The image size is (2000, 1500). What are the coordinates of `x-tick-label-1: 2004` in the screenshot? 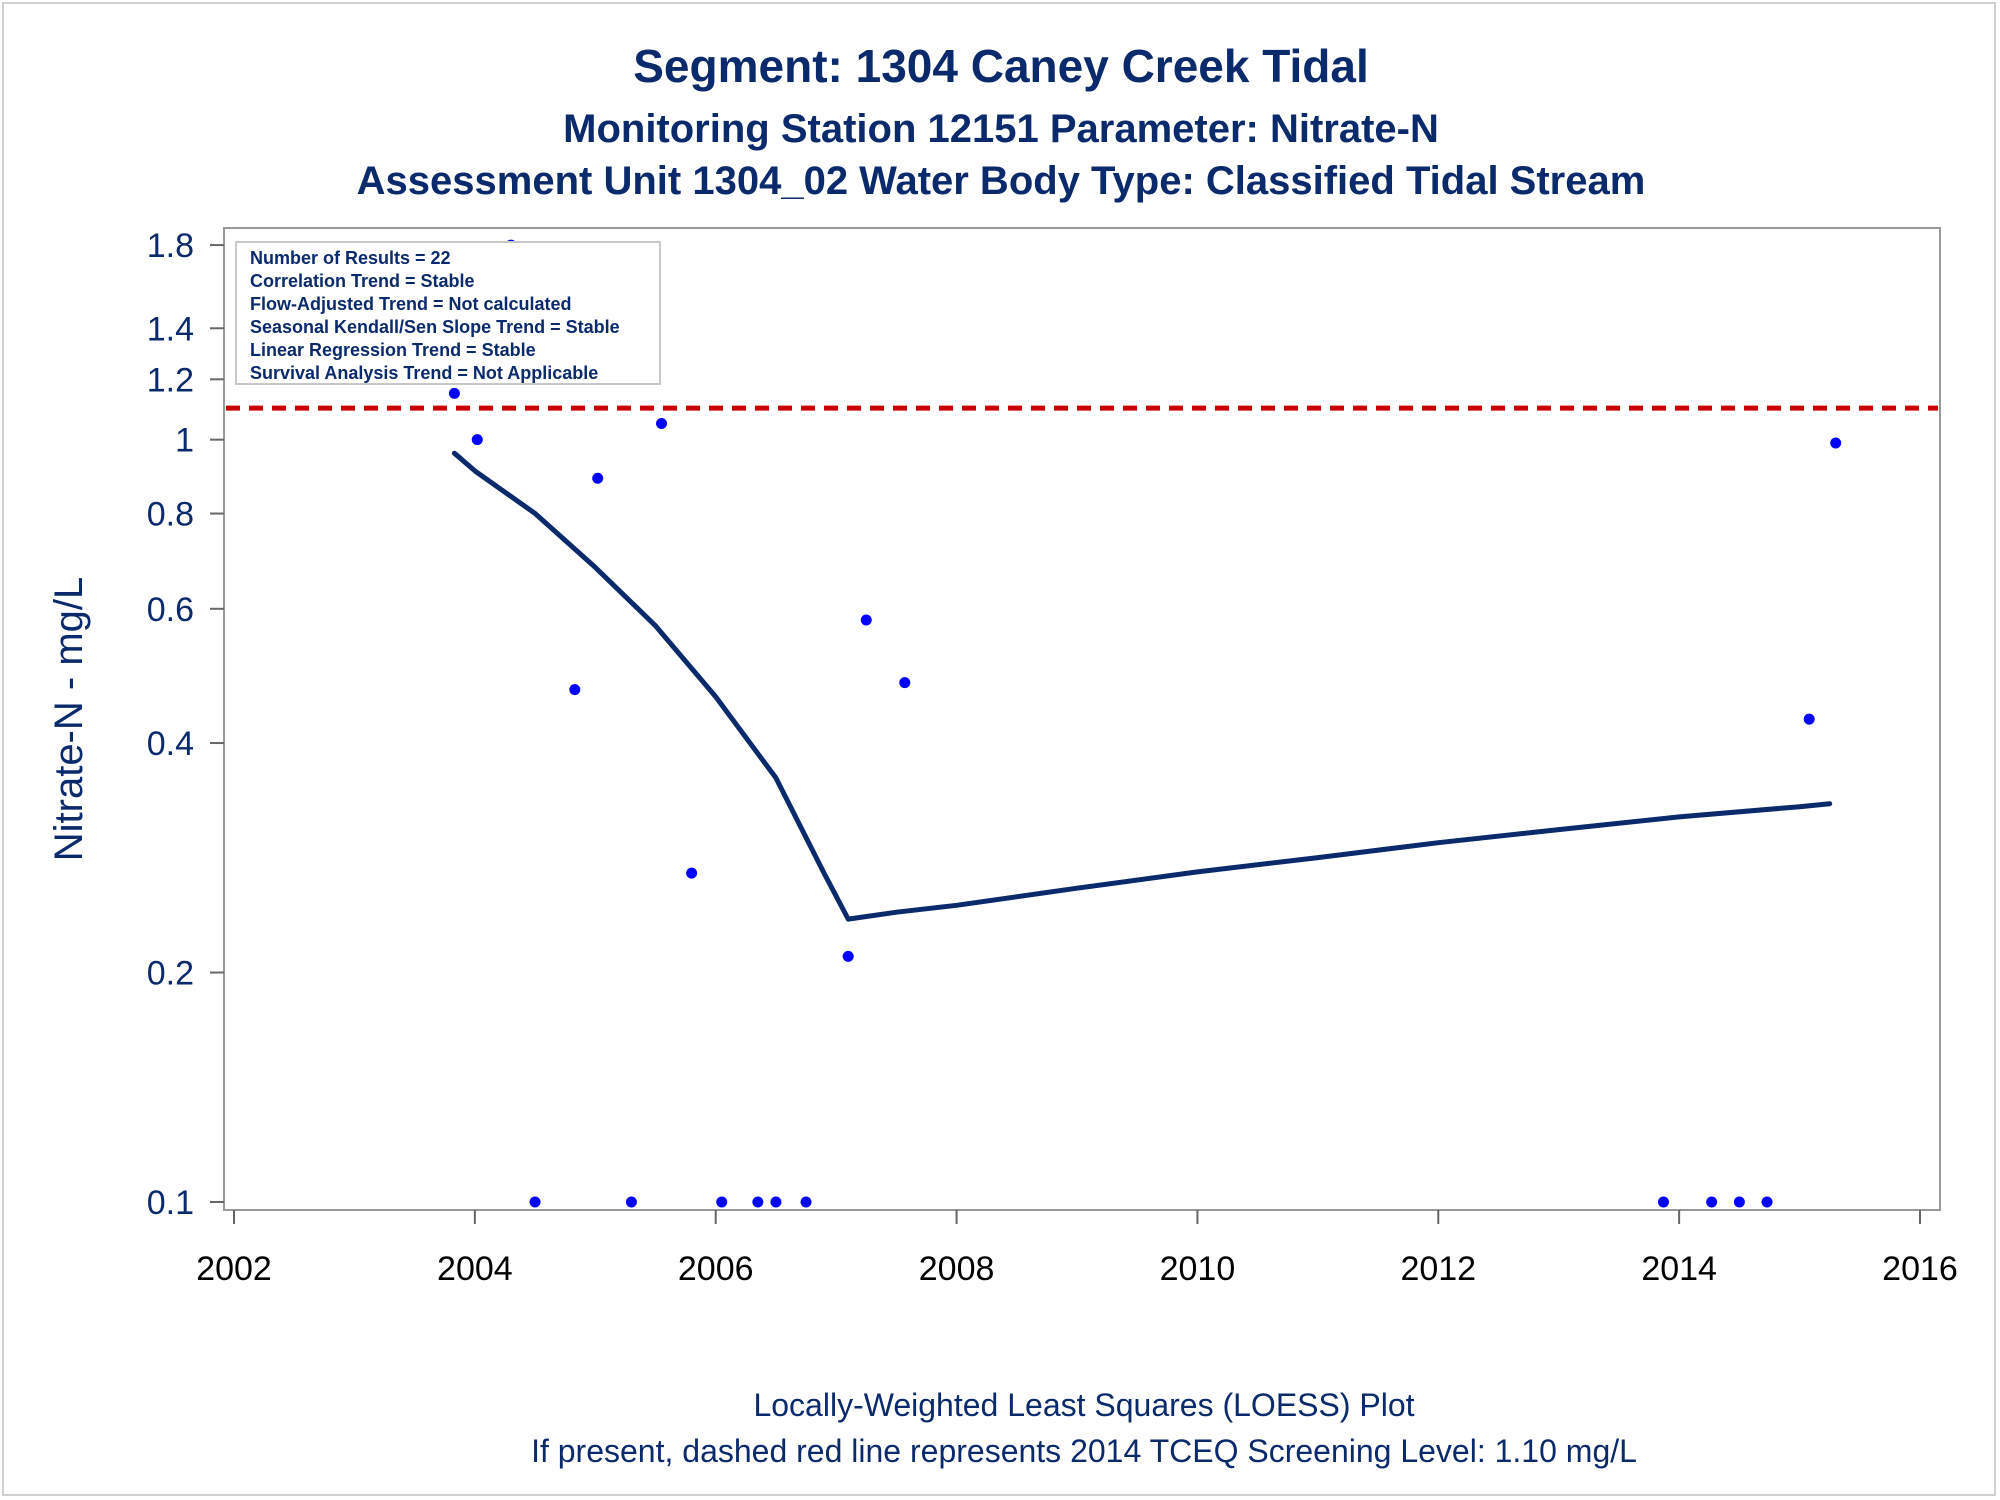 It's located at (475, 1269).